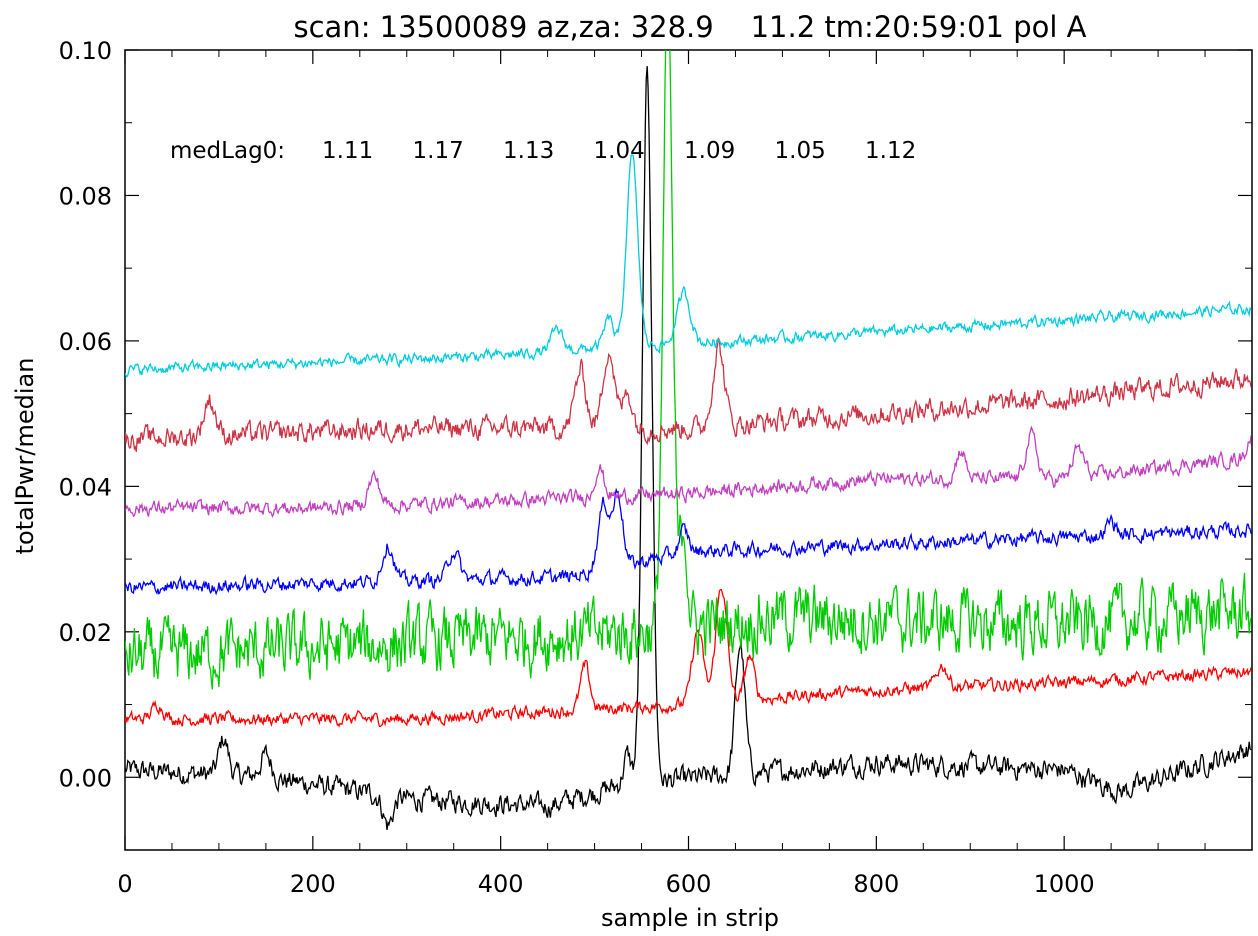  Describe the element at coordinates (347, 151) in the screenshot. I see `annotation-value: 1.11` at that location.